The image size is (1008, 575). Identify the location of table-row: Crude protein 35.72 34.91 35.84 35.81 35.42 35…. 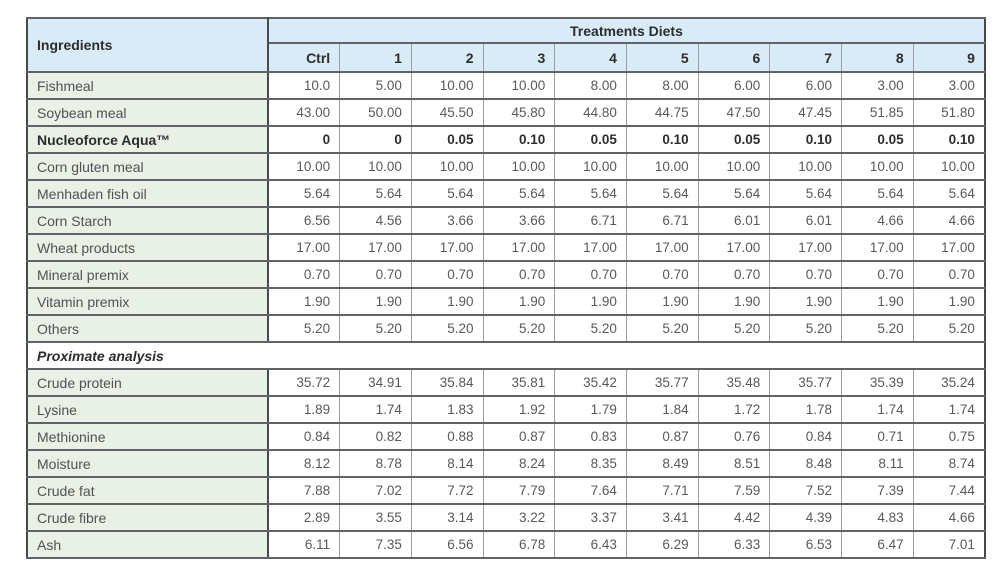
(506, 382).